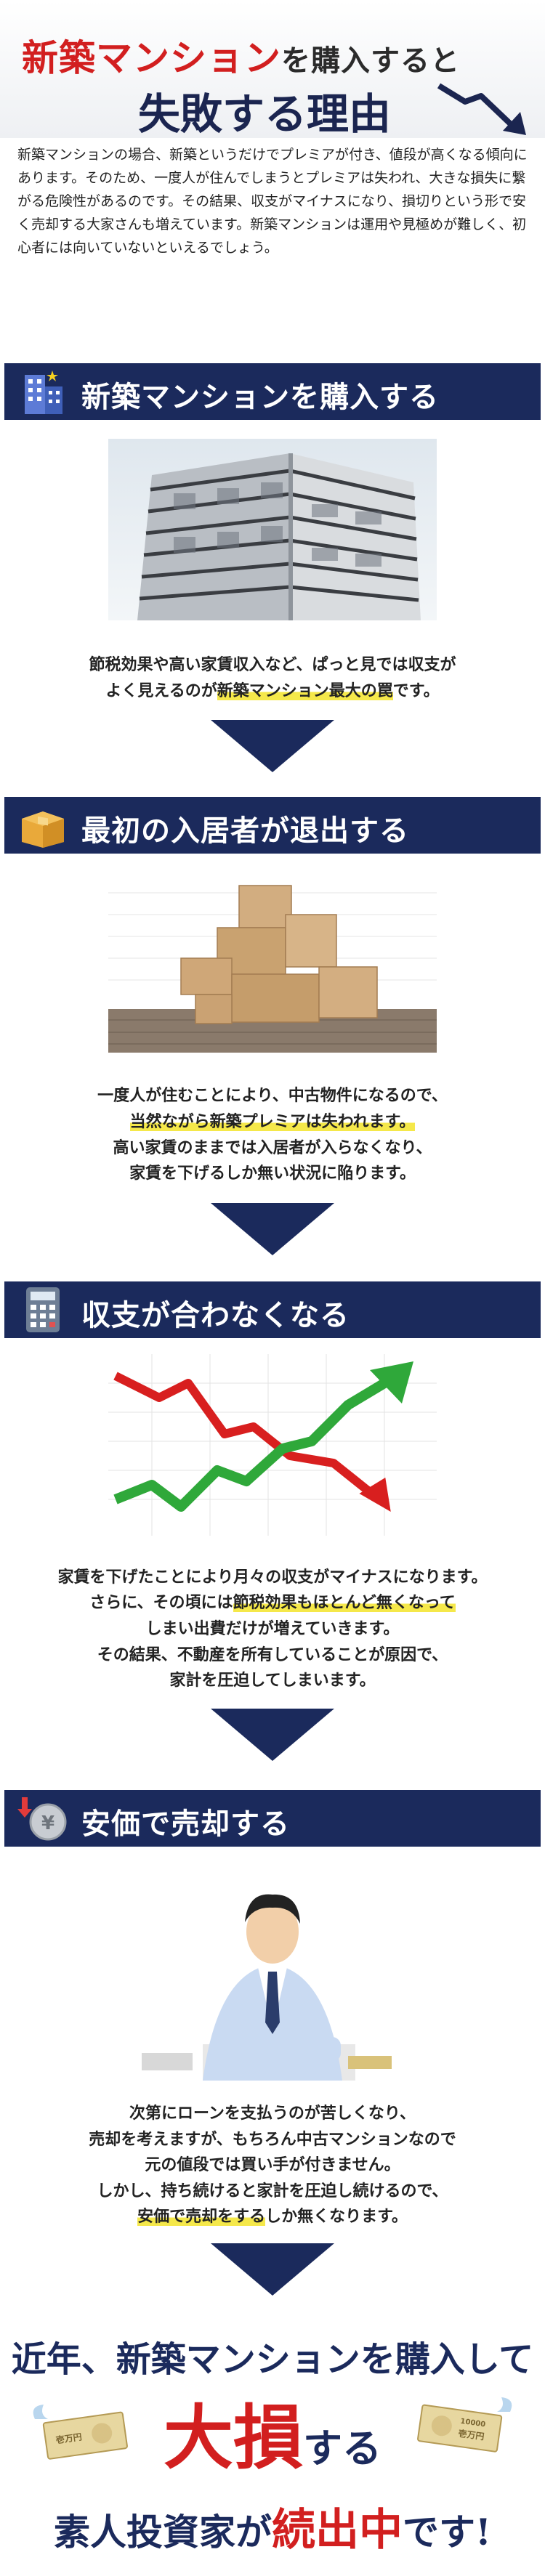  I want to click on bill-number: 10000, so click(473, 2423).